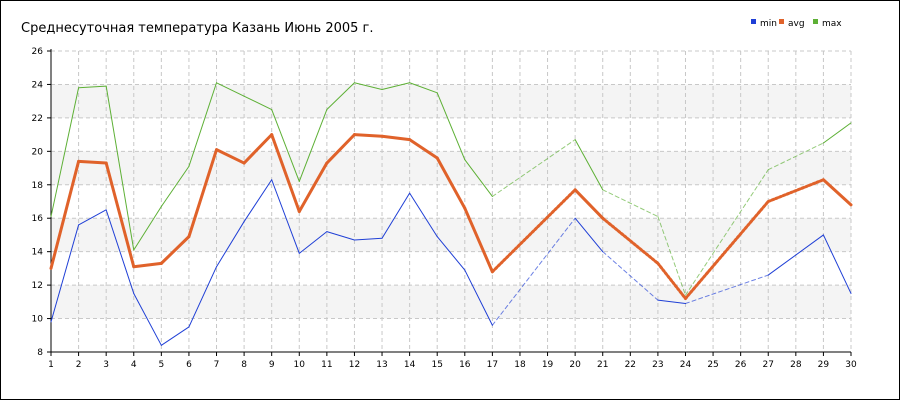  What do you see at coordinates (815, 21) in the screenshot?
I see `legend-swatch-max` at bounding box center [815, 21].